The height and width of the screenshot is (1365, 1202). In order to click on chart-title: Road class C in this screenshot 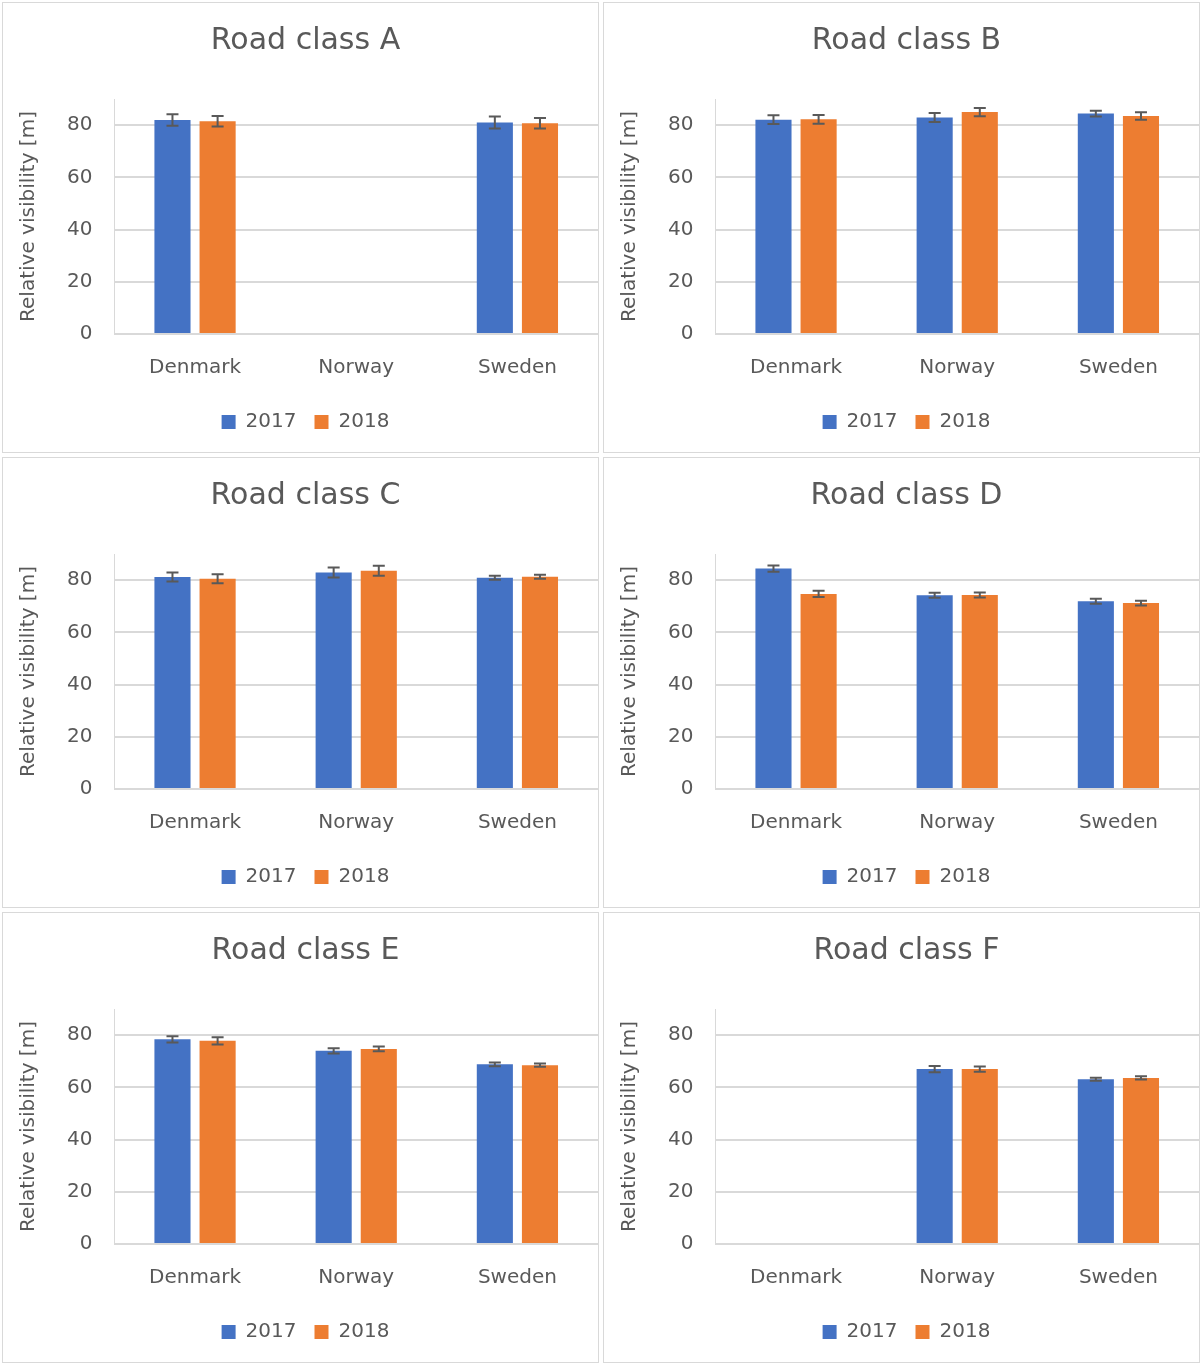, I will do `click(305, 493)`.